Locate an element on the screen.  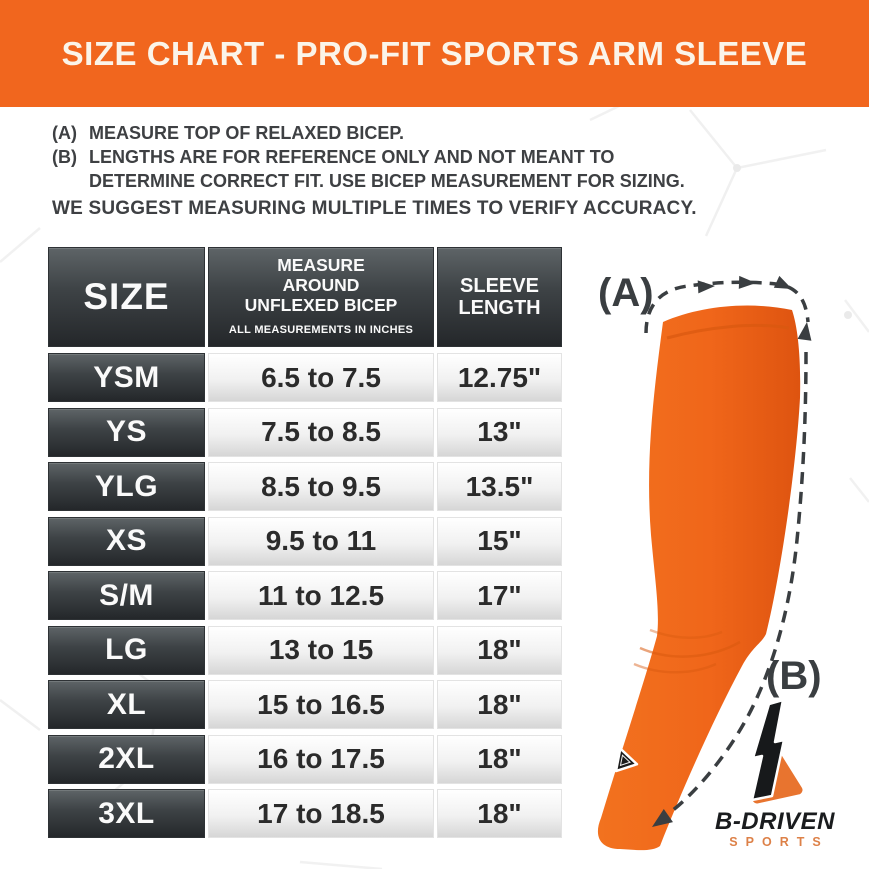
note-a-text: MEASURE TOP OF RELAXED BICEP. is located at coordinates (247, 133).